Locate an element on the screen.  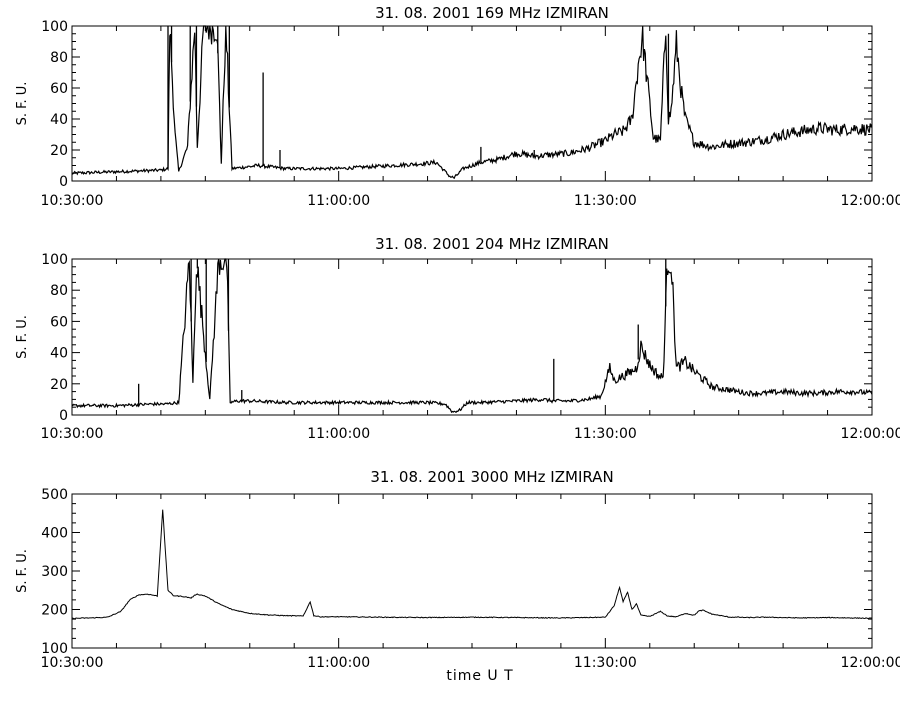
y-tick-label: 200 is located at coordinates (54, 611).